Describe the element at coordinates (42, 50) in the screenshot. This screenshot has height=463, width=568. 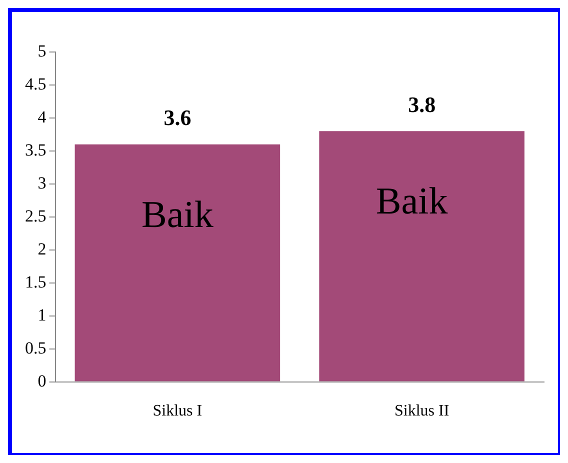
I see `y-tick-label: 5` at that location.